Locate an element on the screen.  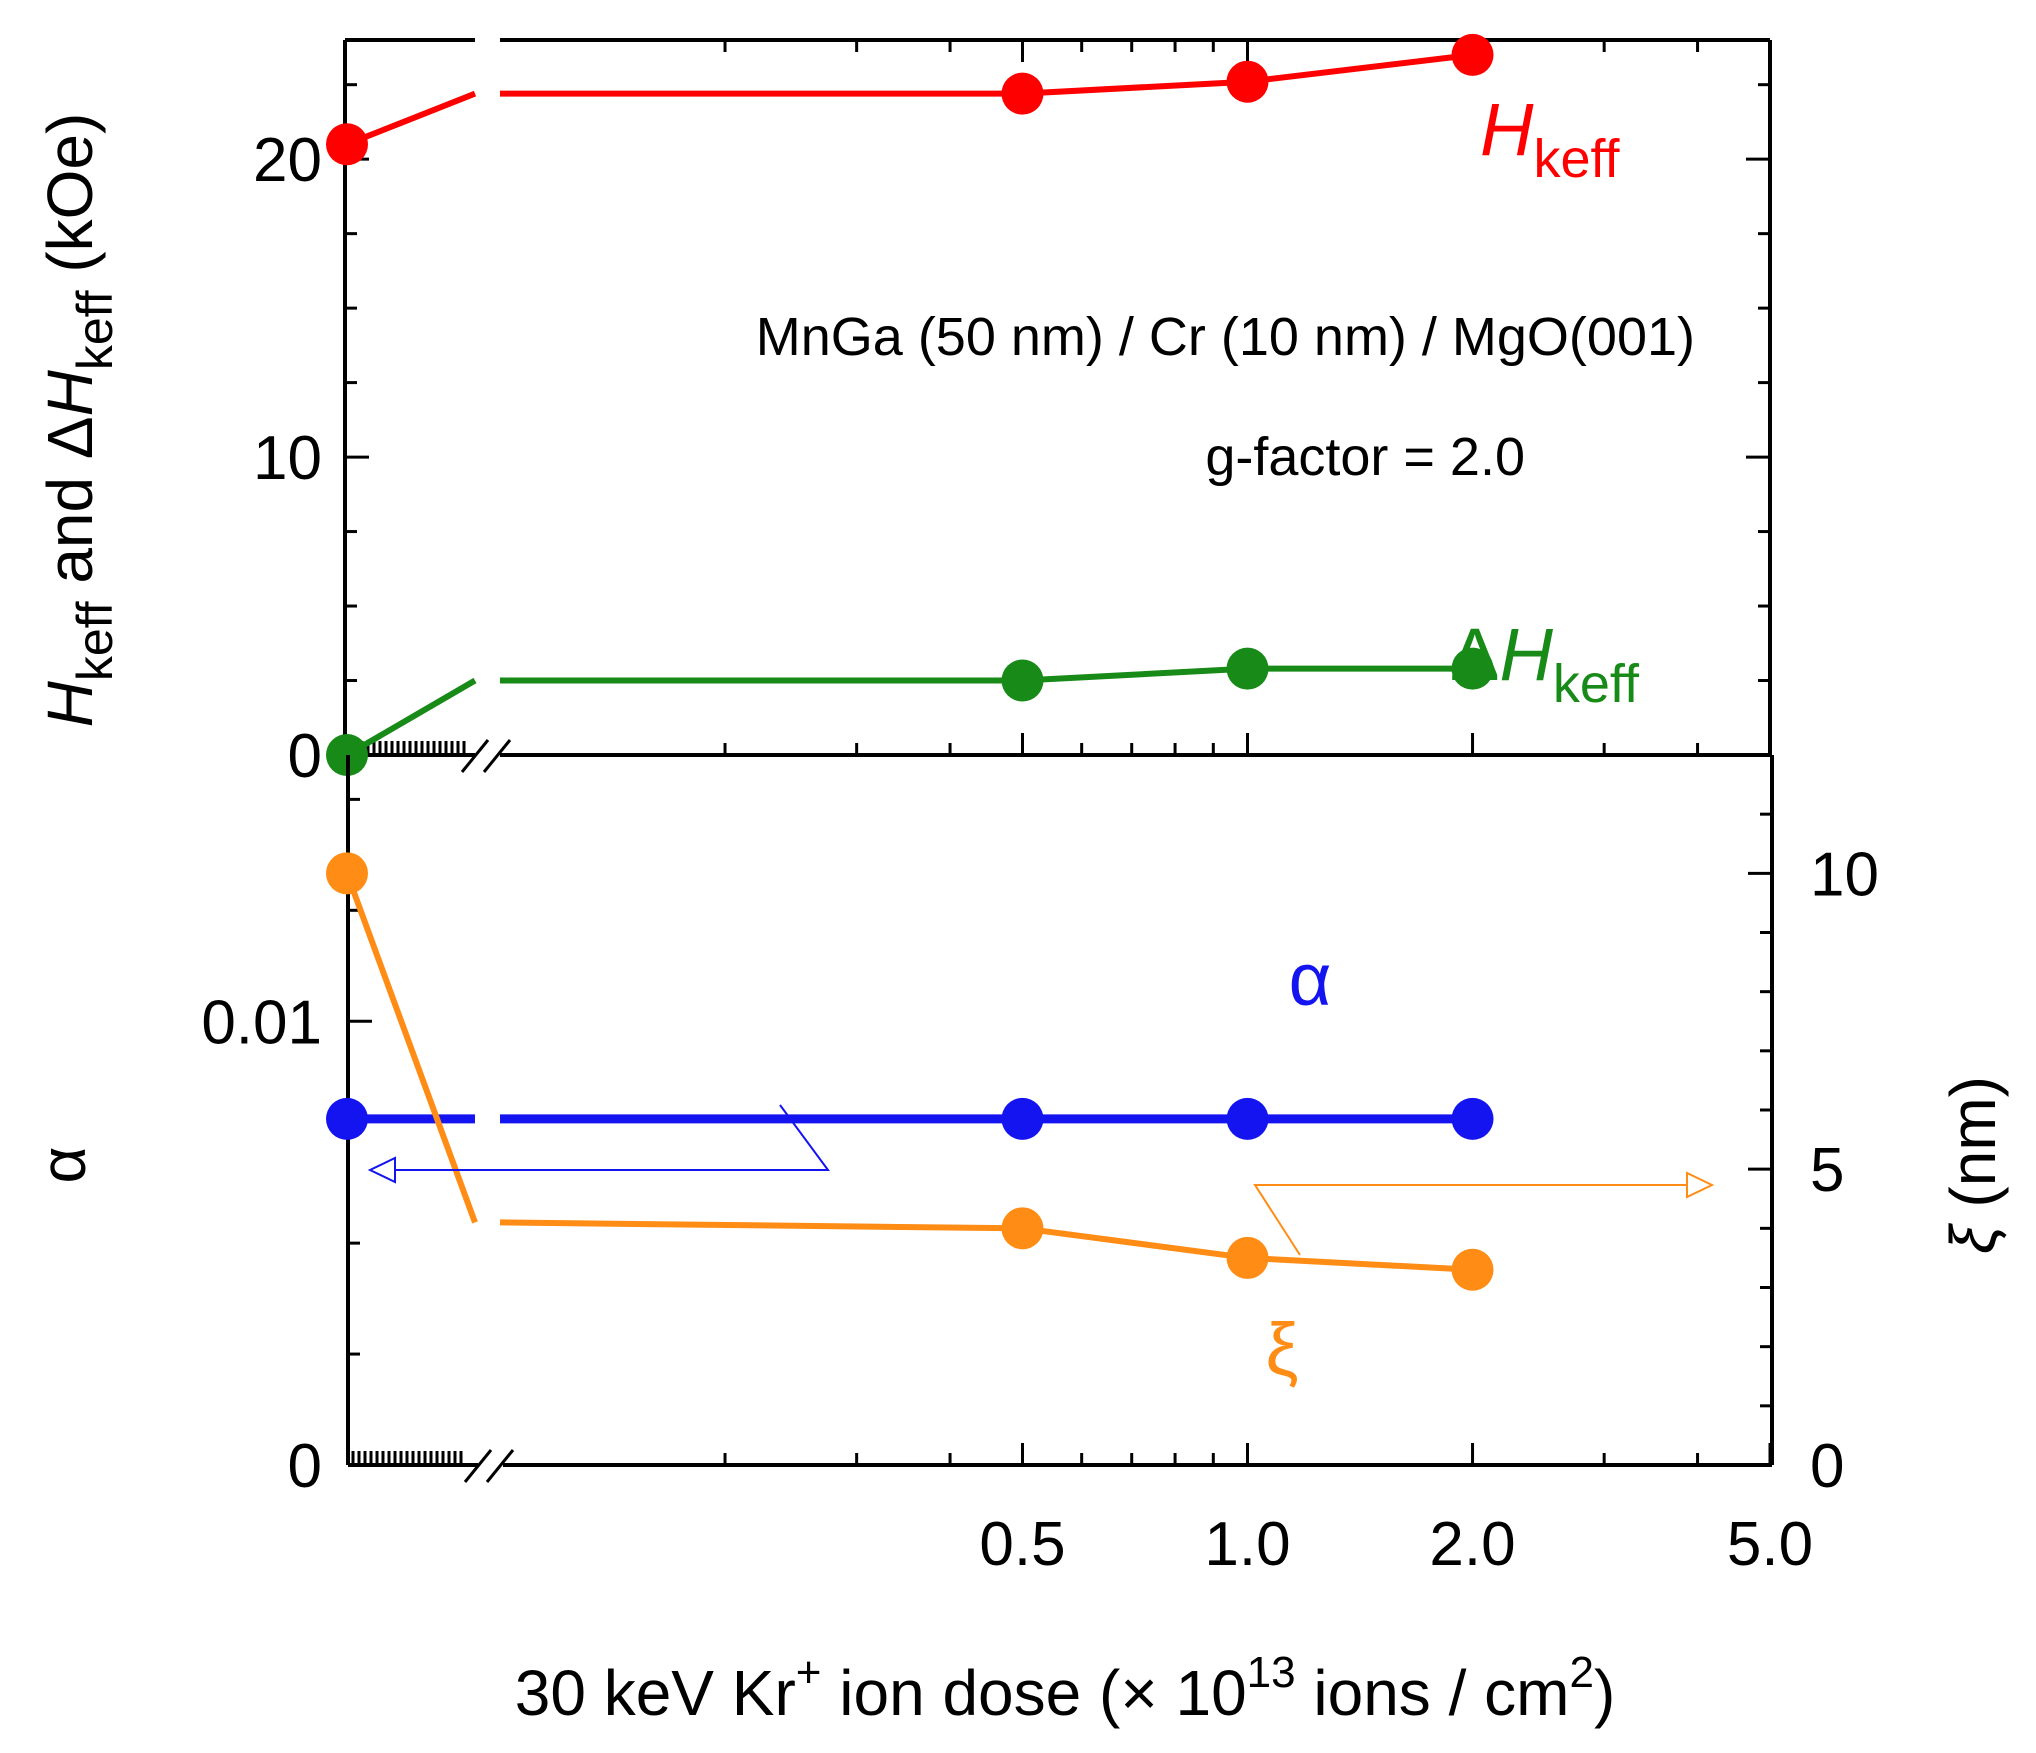
hkeff-line-origin is located at coordinates (411, 119).